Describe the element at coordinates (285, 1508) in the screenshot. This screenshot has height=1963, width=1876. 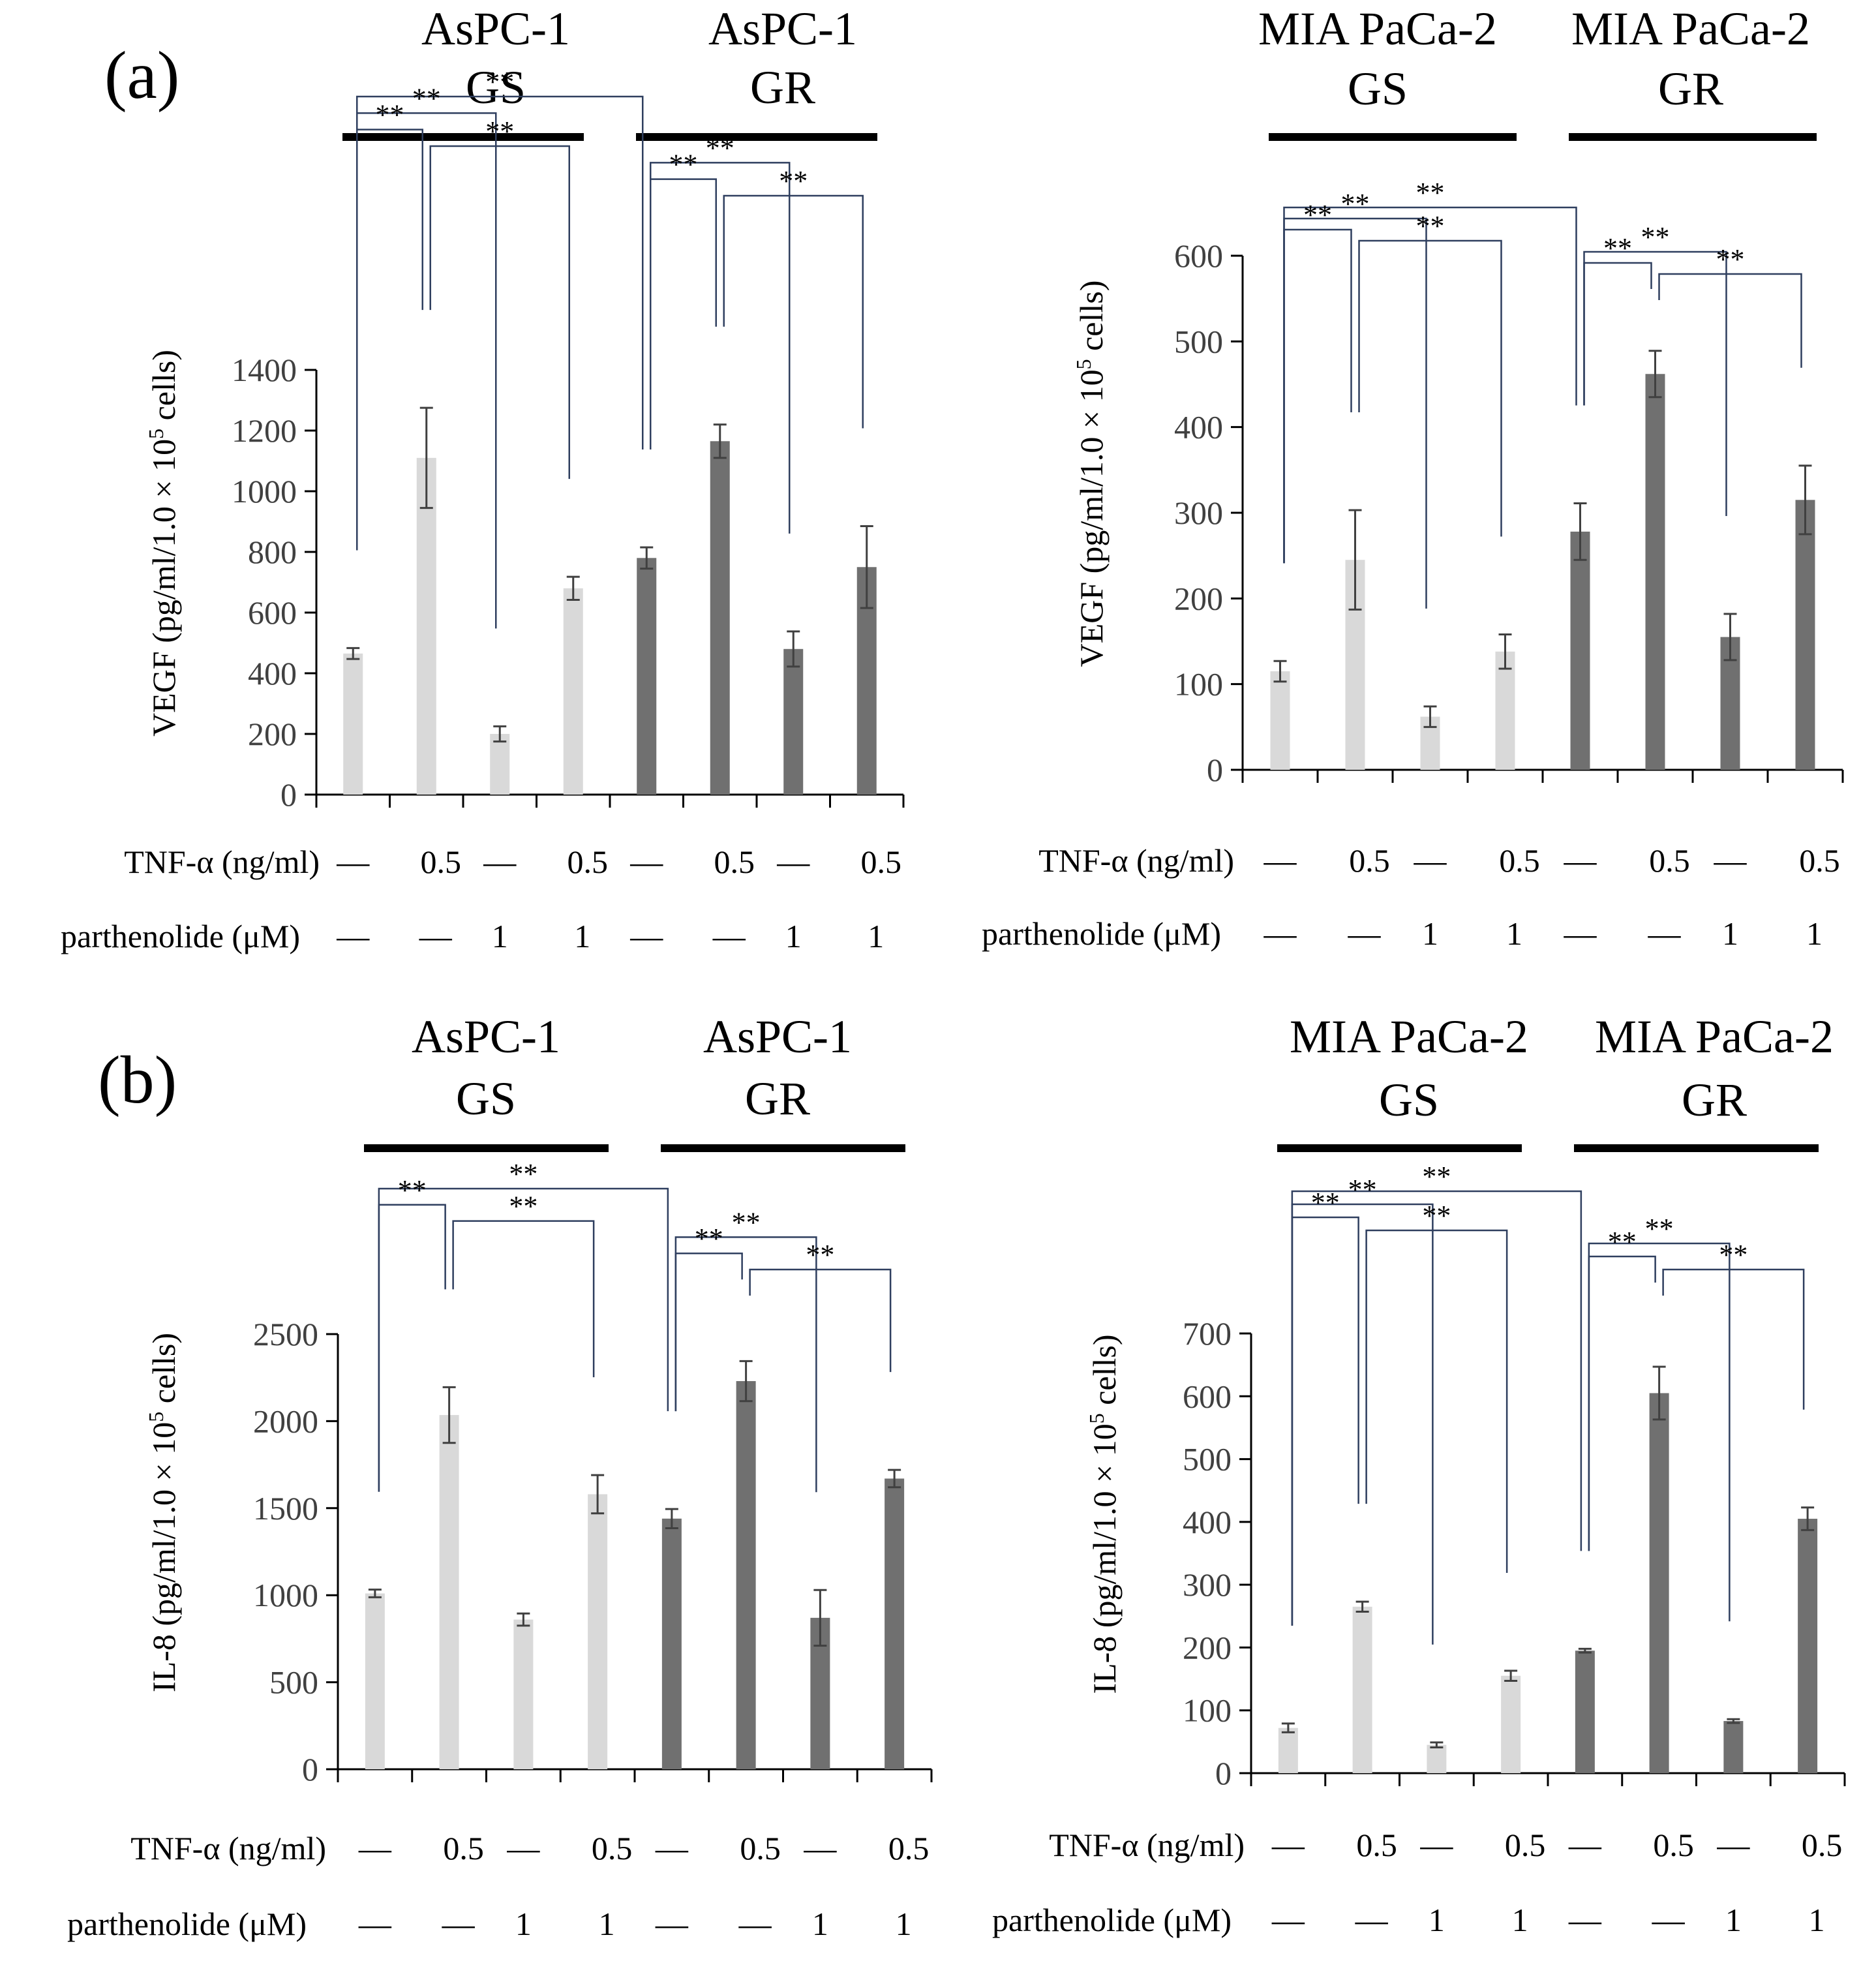
I see `y-tick-label: 1500` at that location.